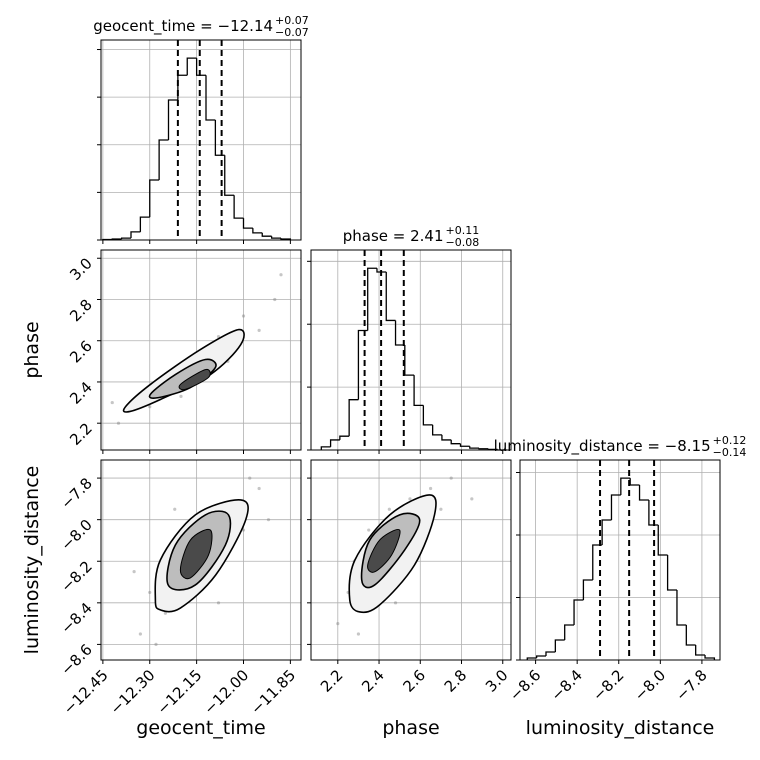  Describe the element at coordinates (567, 685) in the screenshot. I see `x-tick-label: −8.4` at that location.